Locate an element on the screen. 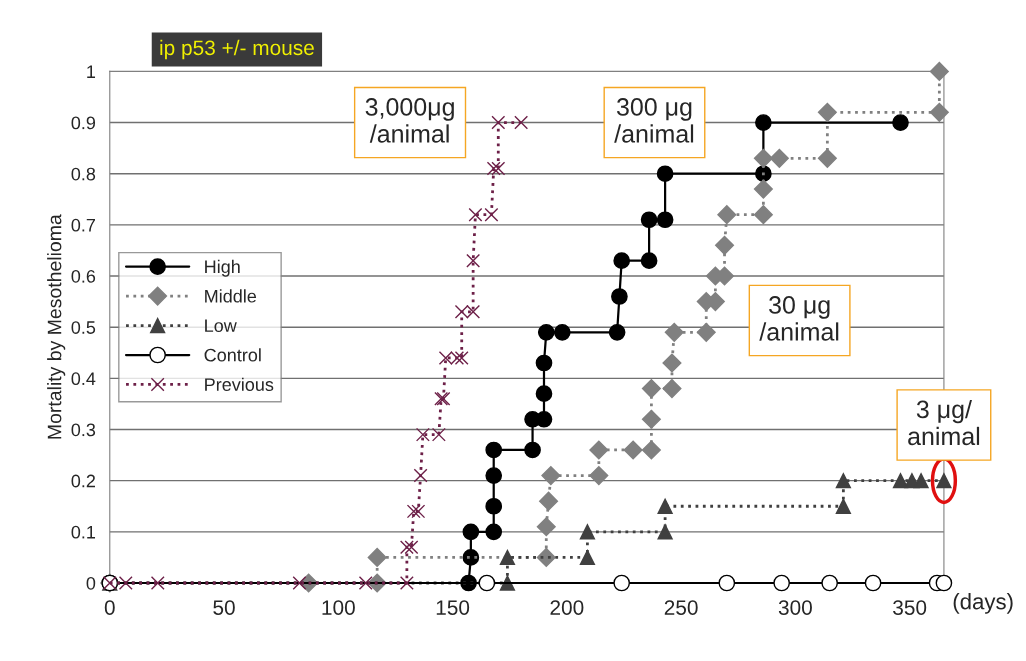 The height and width of the screenshot is (661, 1026). y-tick-label: 0.6 is located at coordinates (83, 276).